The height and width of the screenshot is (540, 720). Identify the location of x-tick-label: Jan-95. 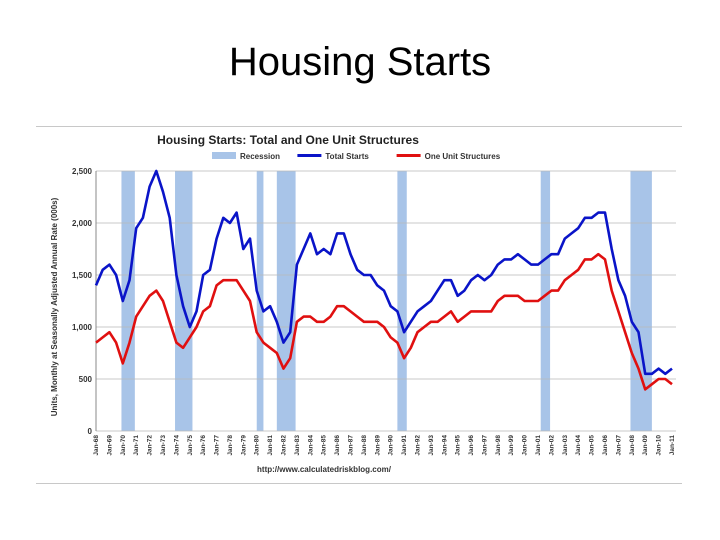
(458, 445).